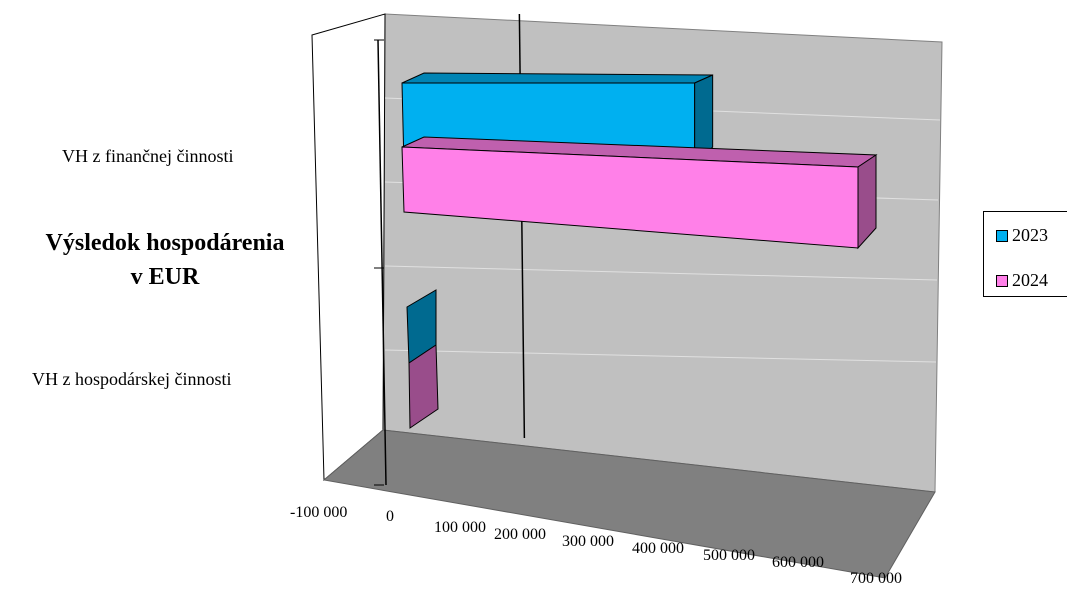  What do you see at coordinates (704, 121) in the screenshot?
I see `bar-side-2023` at bounding box center [704, 121].